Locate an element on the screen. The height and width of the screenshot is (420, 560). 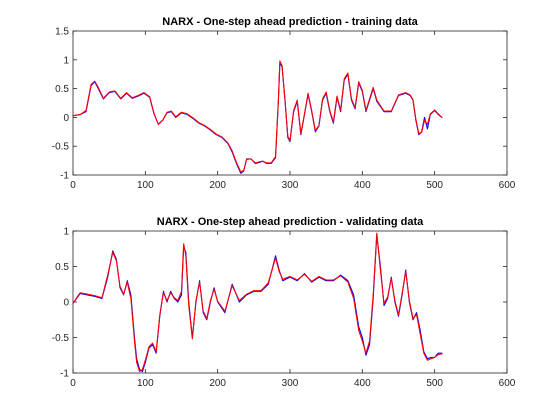
validating-x-tick-label: 600 is located at coordinates (507, 383).